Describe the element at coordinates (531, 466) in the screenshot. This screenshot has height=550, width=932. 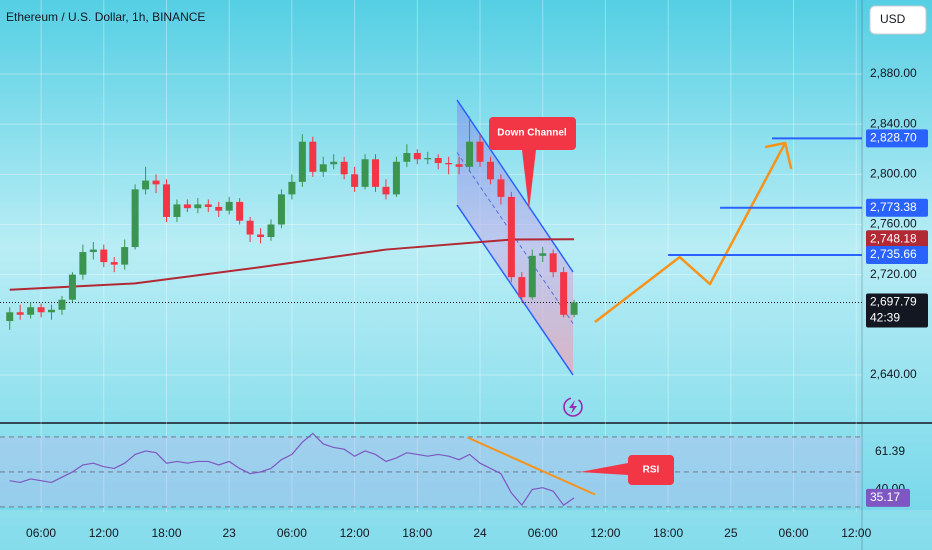
I see `rsi-trendline` at that location.